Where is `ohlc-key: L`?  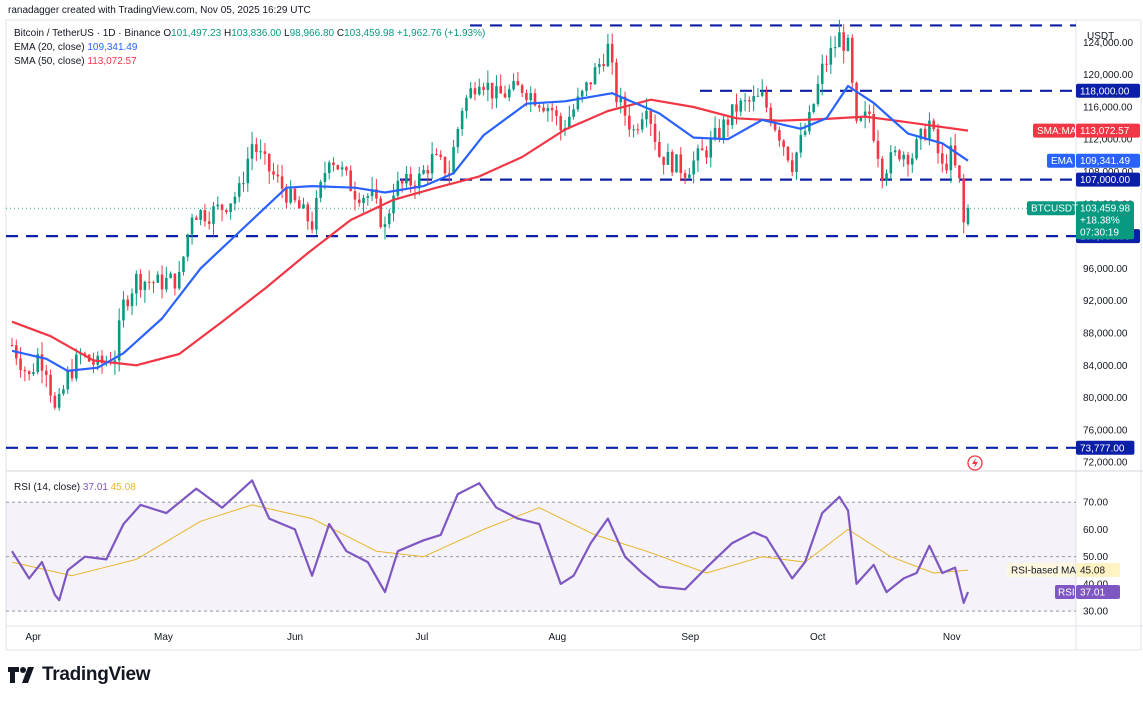
ohlc-key: L is located at coordinates (287, 33).